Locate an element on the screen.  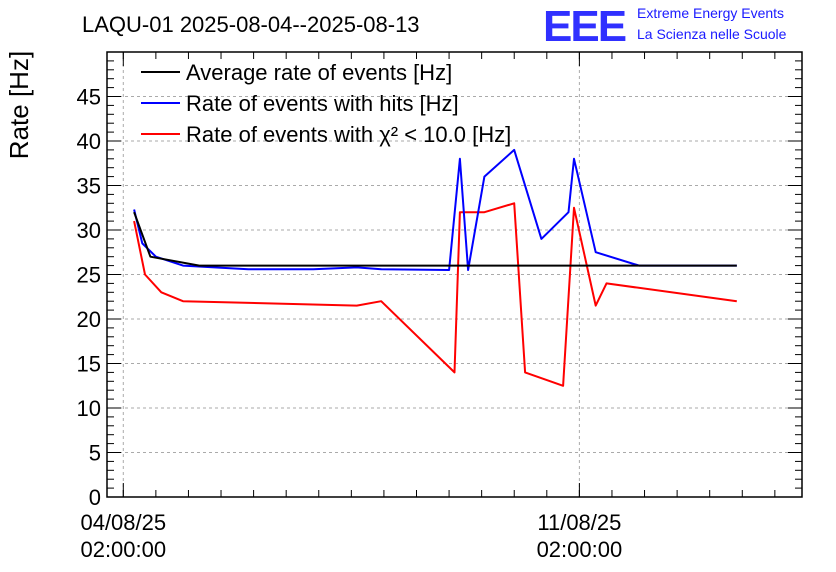
y-tick-label: 5 is located at coordinates (95, 453).